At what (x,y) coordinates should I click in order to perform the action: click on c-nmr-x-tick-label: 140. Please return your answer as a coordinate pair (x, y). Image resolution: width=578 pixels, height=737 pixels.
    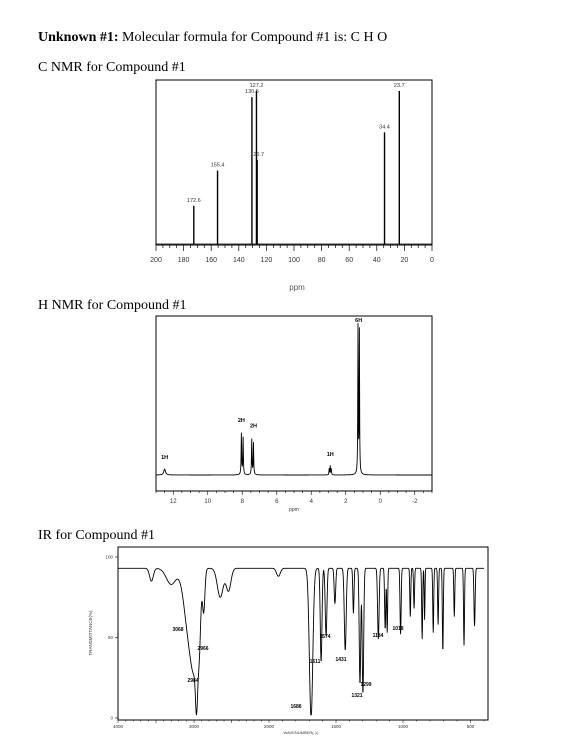
    Looking at the image, I should click on (239, 260).